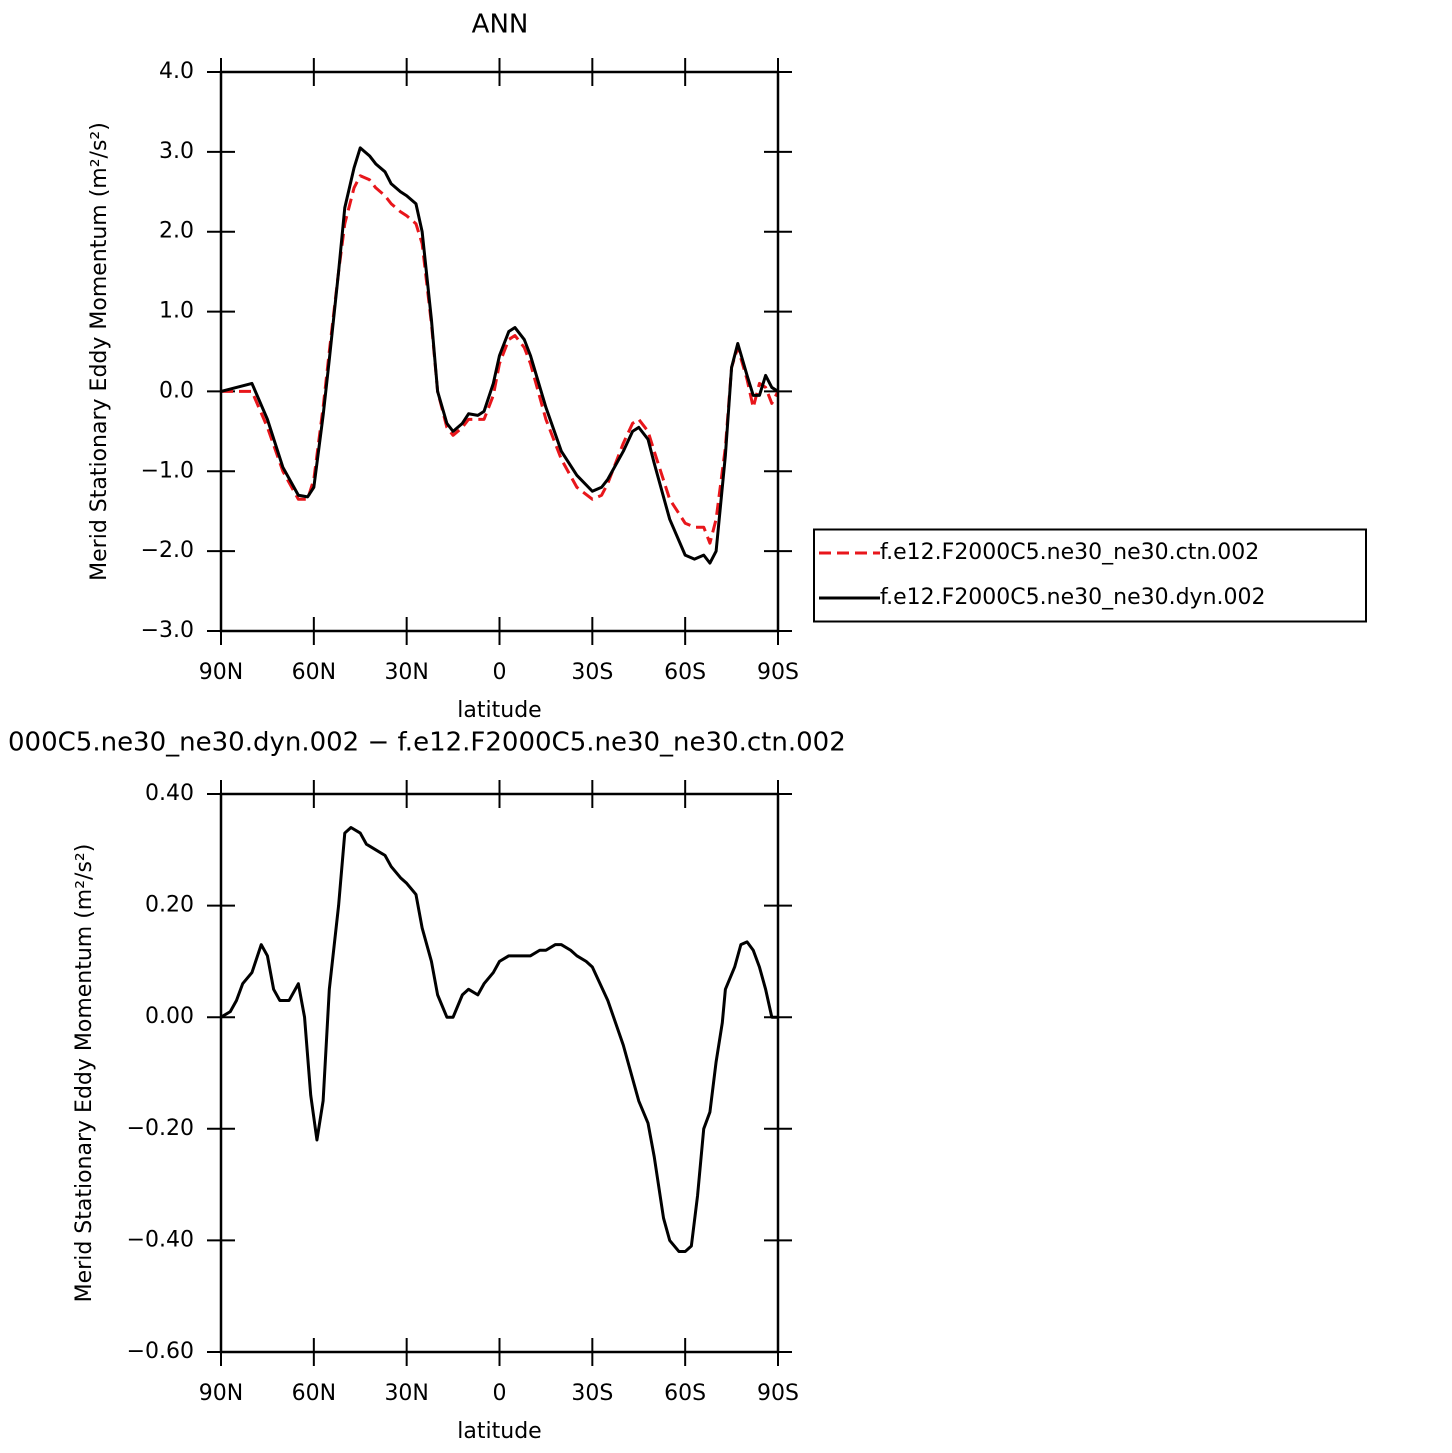  Describe the element at coordinates (1090, 575) in the screenshot. I see `legend-box` at that location.